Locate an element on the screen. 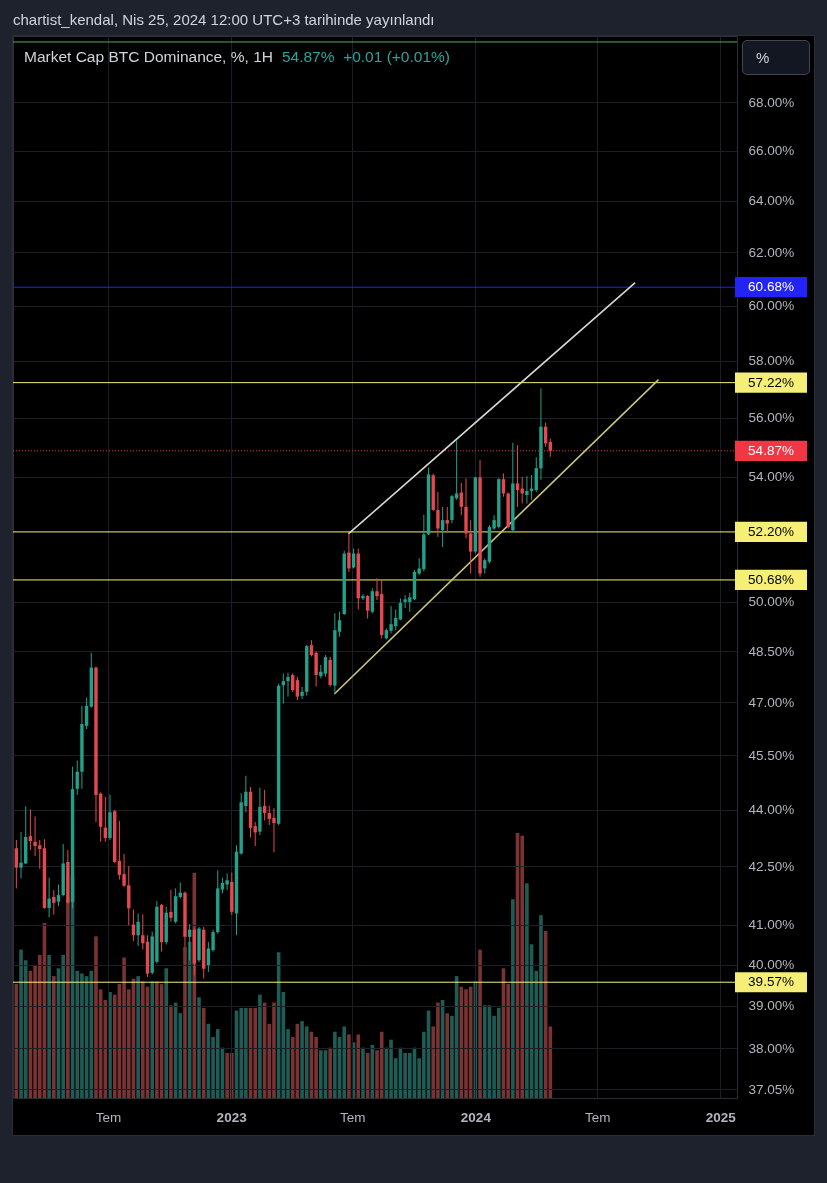 This screenshot has height=1183, width=827. y-tick-label: 50.00% is located at coordinates (771, 602).